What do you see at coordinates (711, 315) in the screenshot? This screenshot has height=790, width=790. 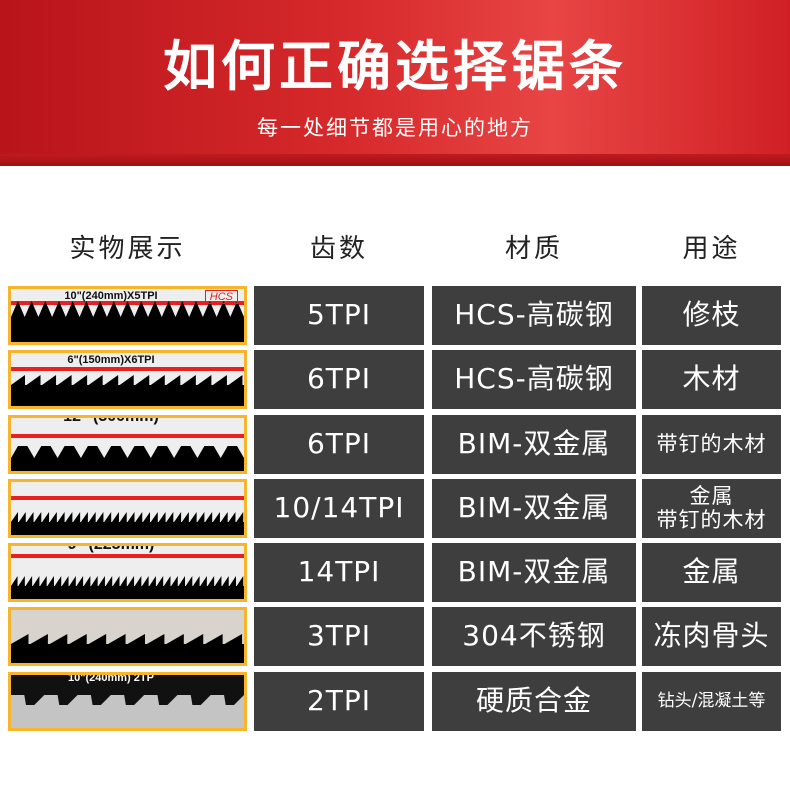 I see `use-cell: 修枝` at bounding box center [711, 315].